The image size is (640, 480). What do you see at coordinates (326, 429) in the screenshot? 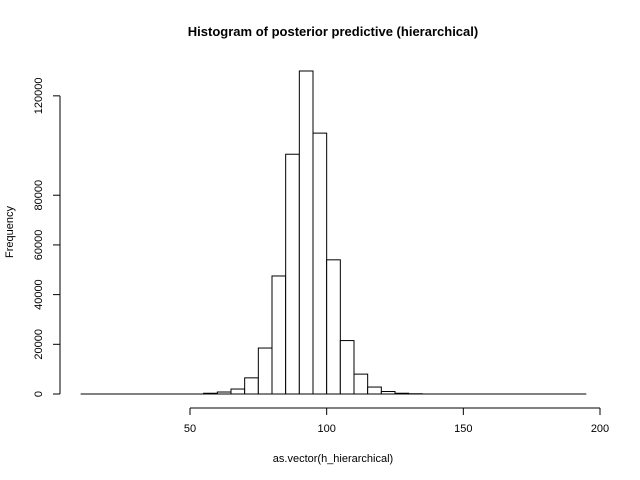
I see `x-tick-label: 100` at bounding box center [326, 429].